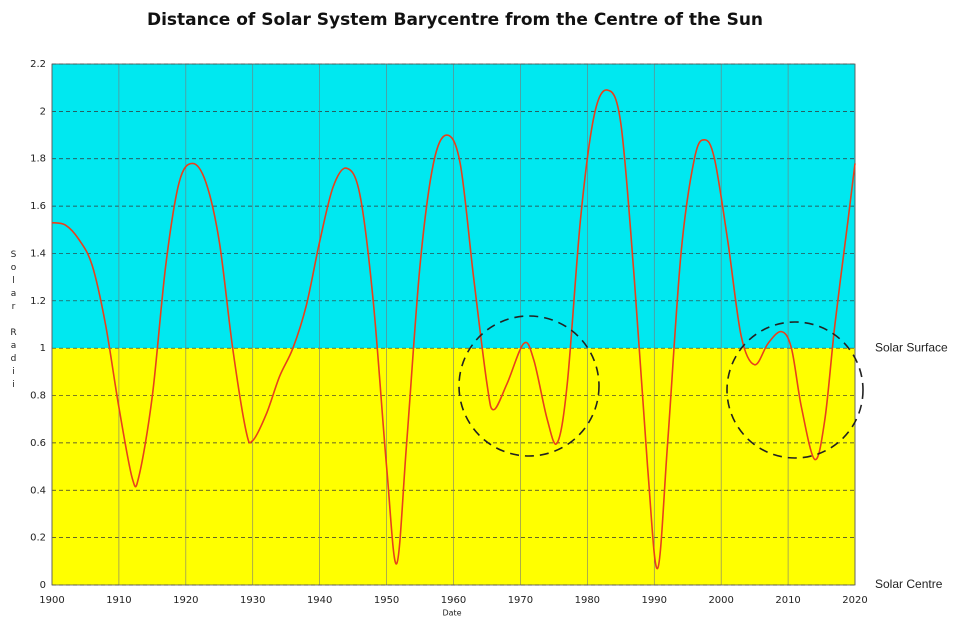  What do you see at coordinates (38, 443) in the screenshot?
I see `y-tick-label: 0.6` at bounding box center [38, 443].